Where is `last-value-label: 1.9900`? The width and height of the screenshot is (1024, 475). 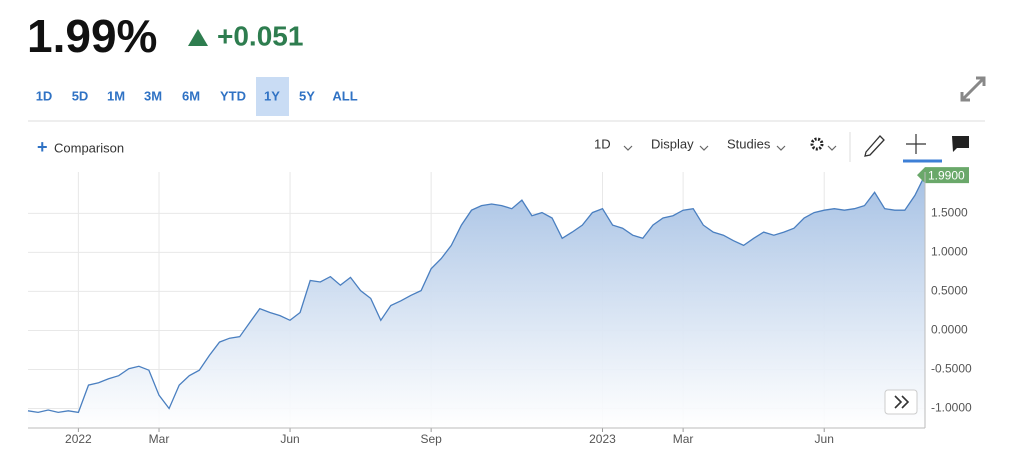
last-value-label: 1.9900 is located at coordinates (946, 175).